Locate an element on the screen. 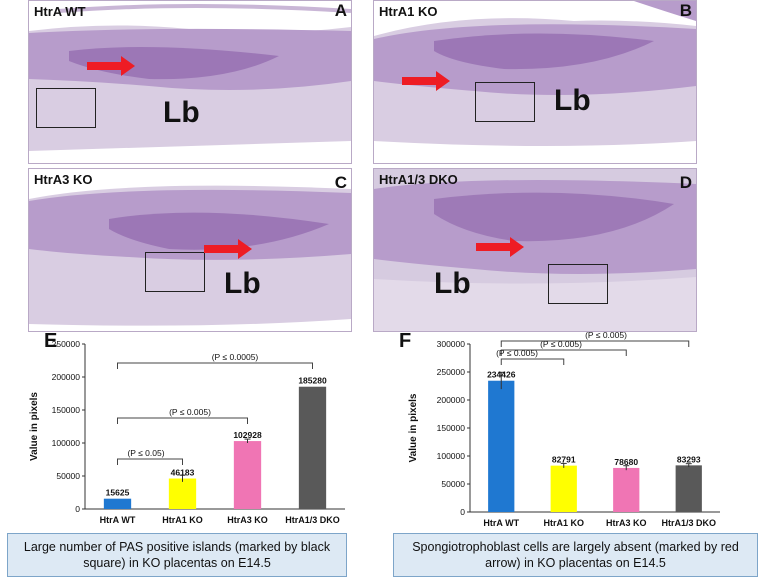 The image size is (768, 583). data-label: 82791 is located at coordinates (564, 460).